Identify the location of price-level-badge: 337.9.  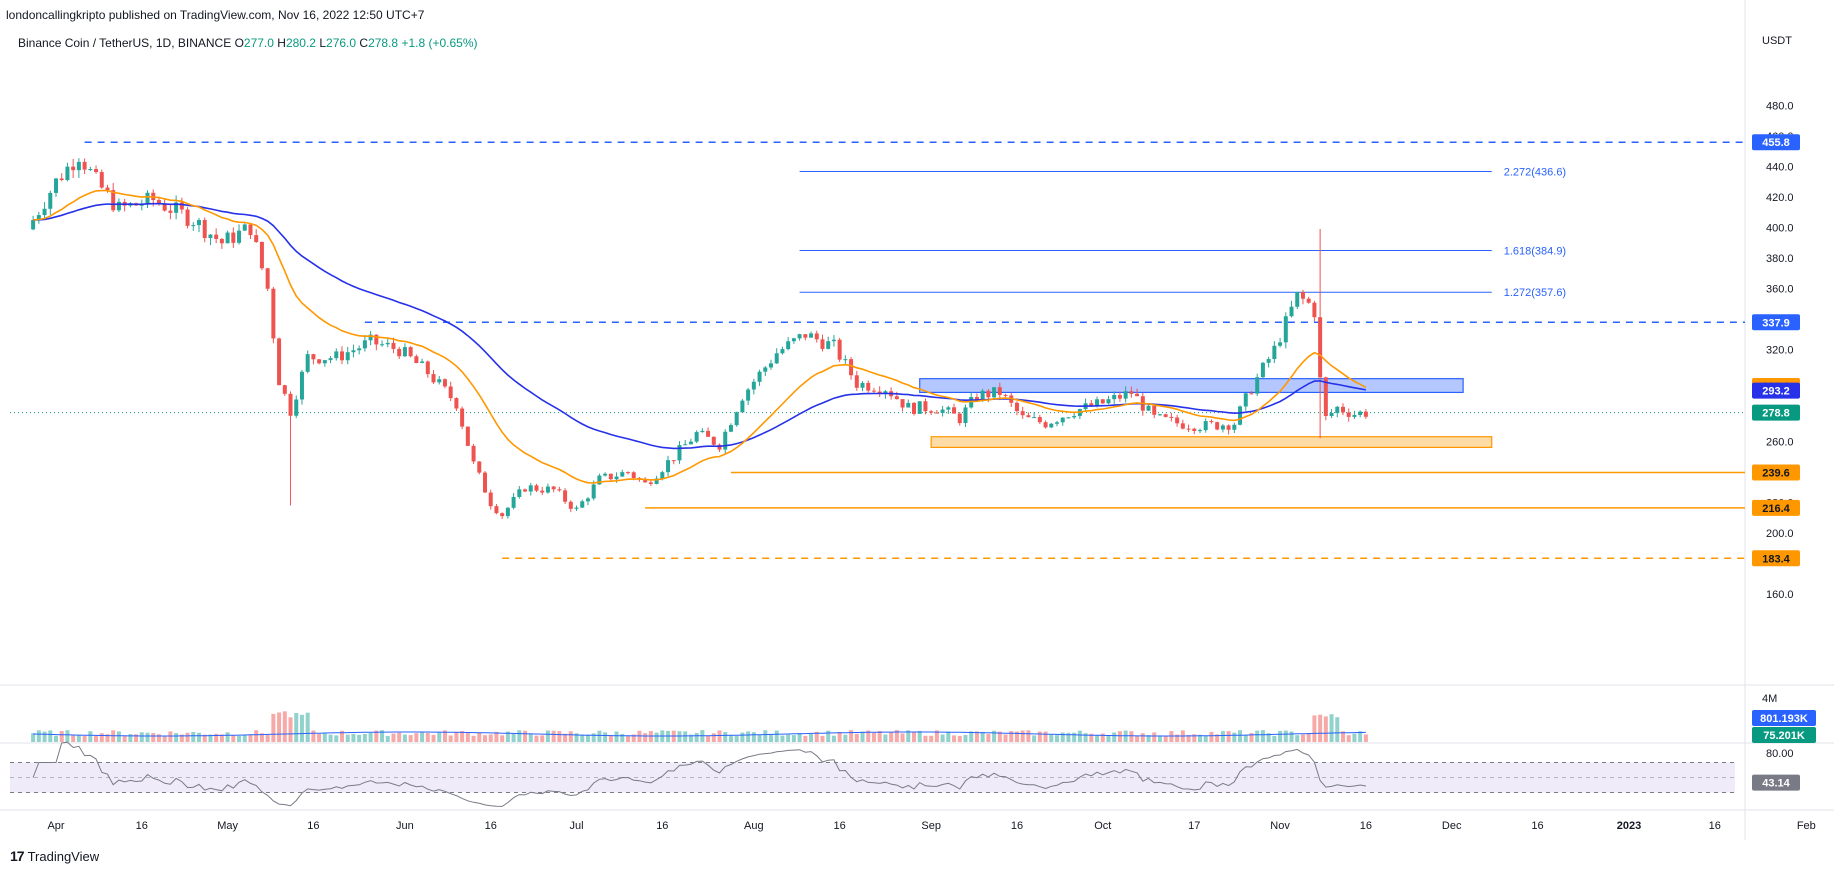
(1776, 322).